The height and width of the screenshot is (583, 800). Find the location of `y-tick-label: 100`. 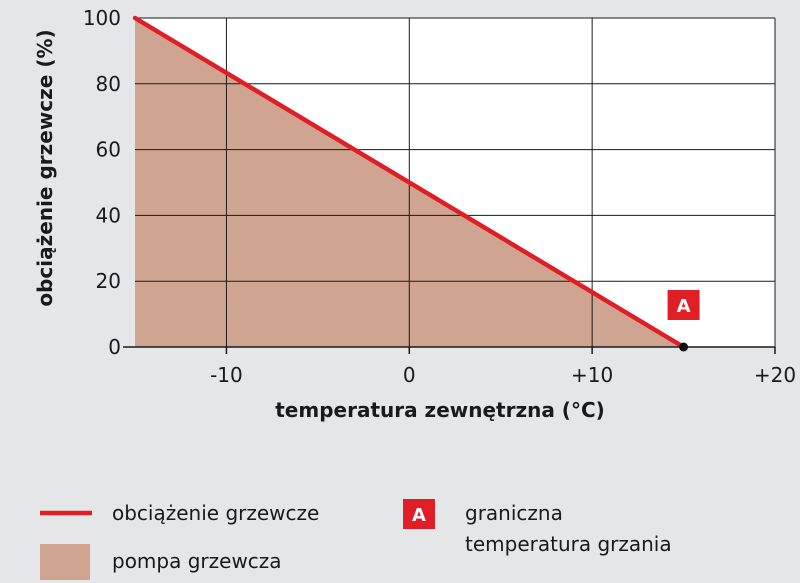

y-tick-label: 100 is located at coordinates (102, 18).